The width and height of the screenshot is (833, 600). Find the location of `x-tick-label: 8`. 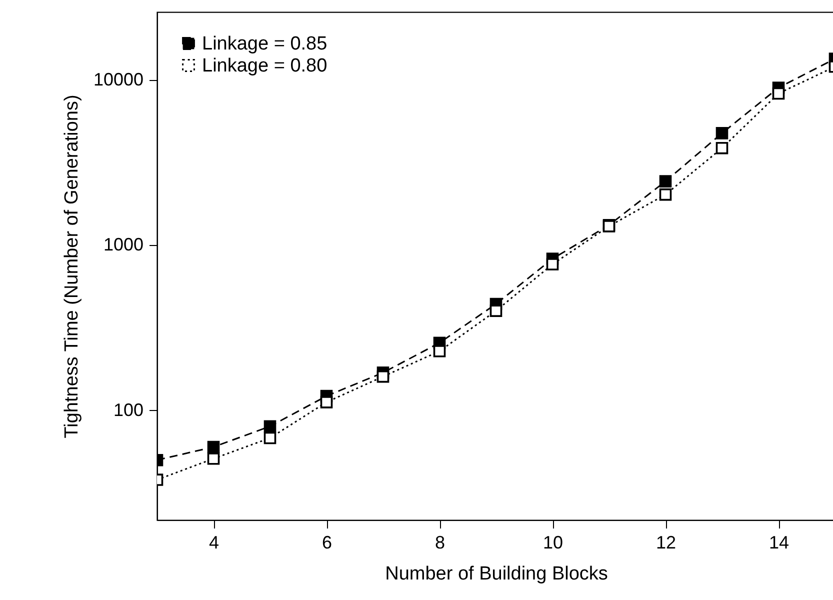

x-tick-label: 8 is located at coordinates (440, 542).